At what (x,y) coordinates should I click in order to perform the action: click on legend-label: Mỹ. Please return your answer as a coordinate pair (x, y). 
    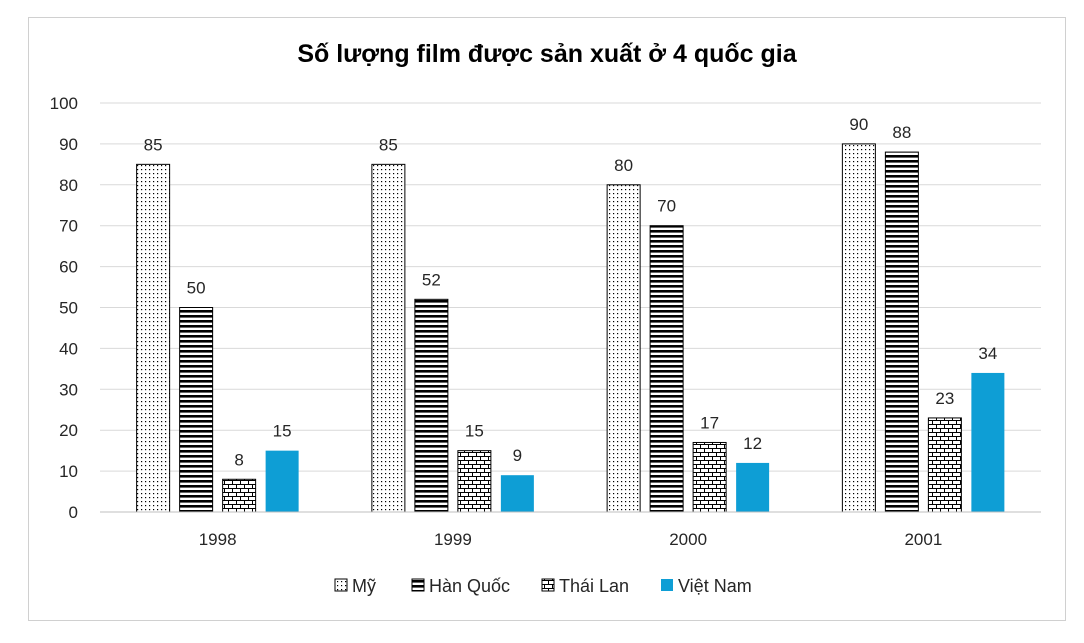
    Looking at the image, I should click on (364, 586).